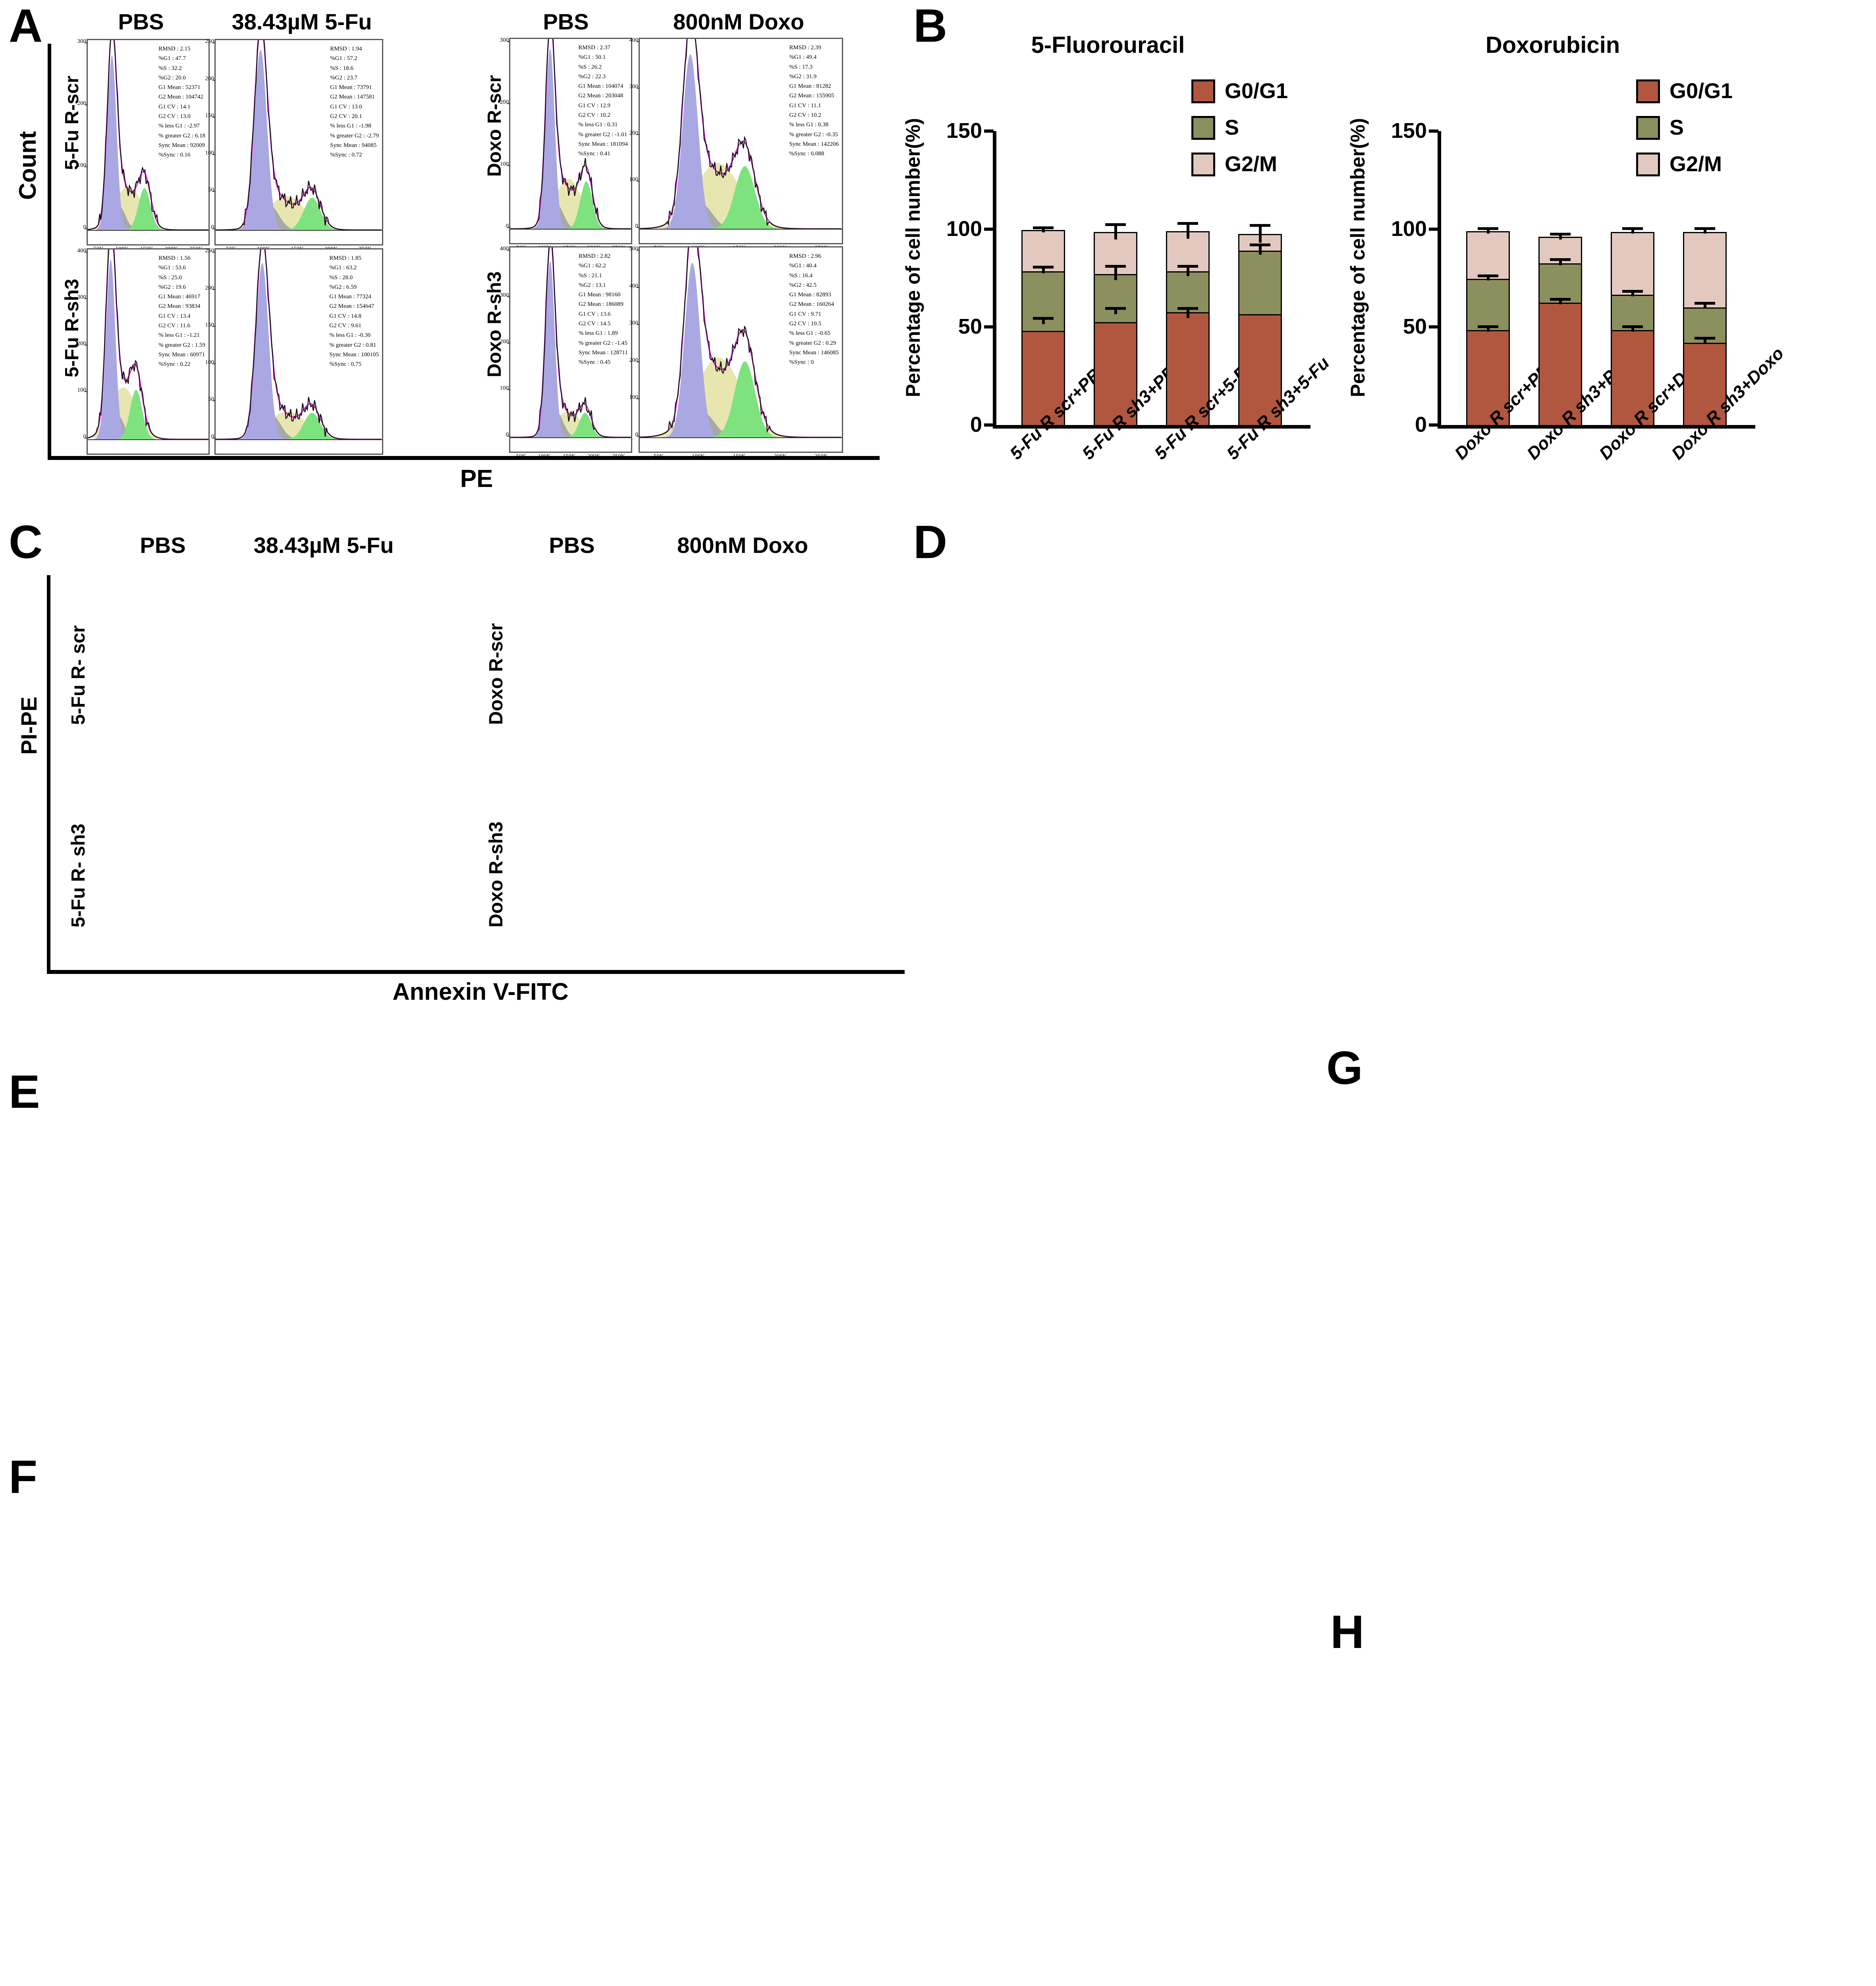 The height and width of the screenshot is (1986, 1876). What do you see at coordinates (346, 106) in the screenshot?
I see `stat-line: G1 CV : 13.0` at bounding box center [346, 106].